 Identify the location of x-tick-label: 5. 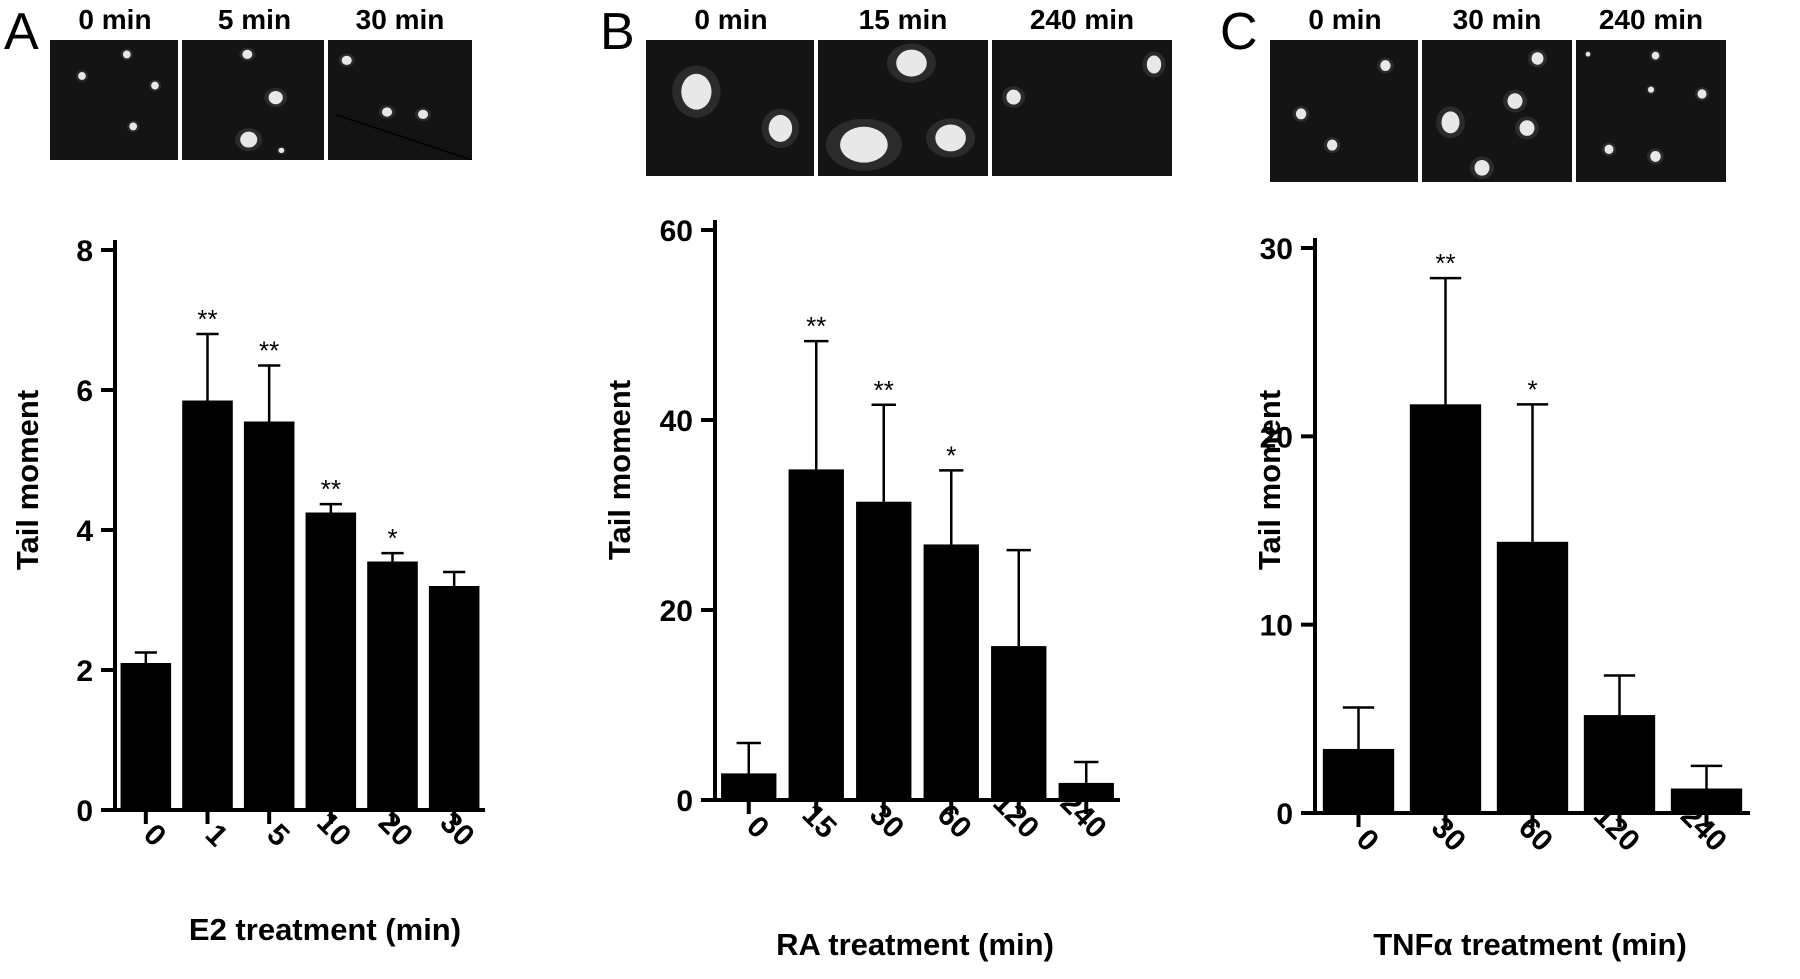
(277, 835).